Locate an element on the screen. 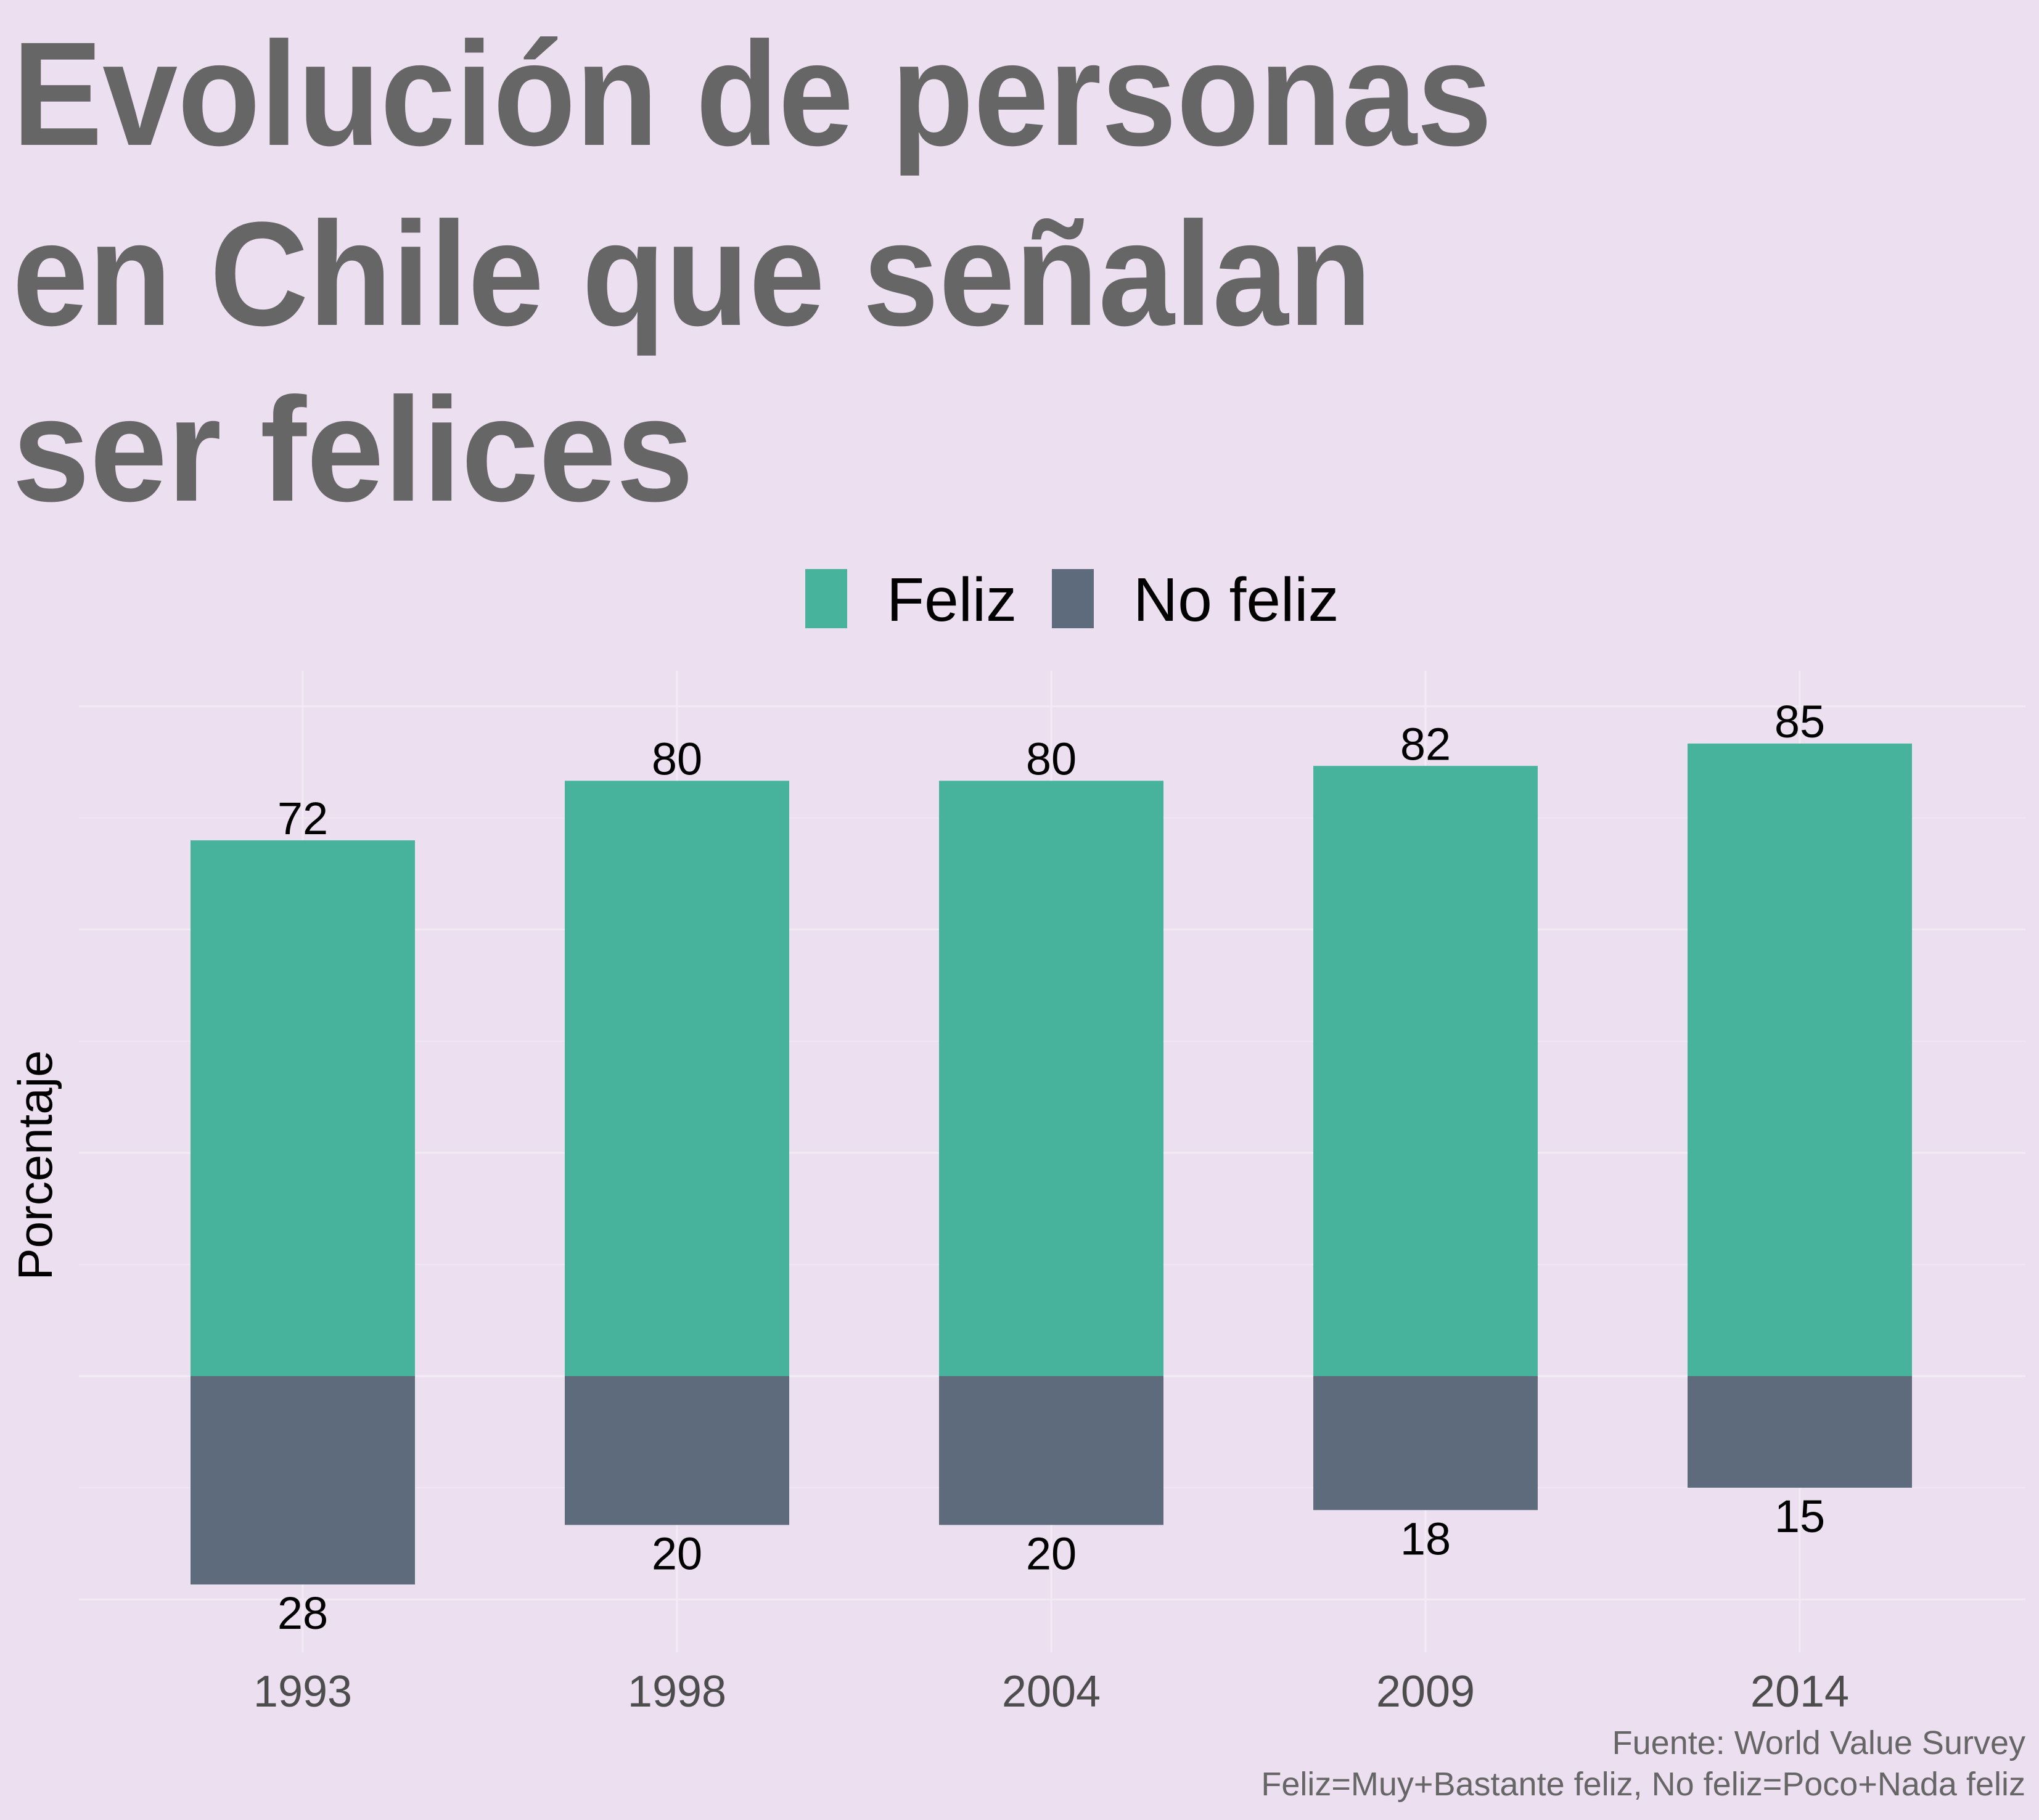 The width and height of the screenshot is (2039, 1820). data-label-feliz: 85 is located at coordinates (1800, 721).